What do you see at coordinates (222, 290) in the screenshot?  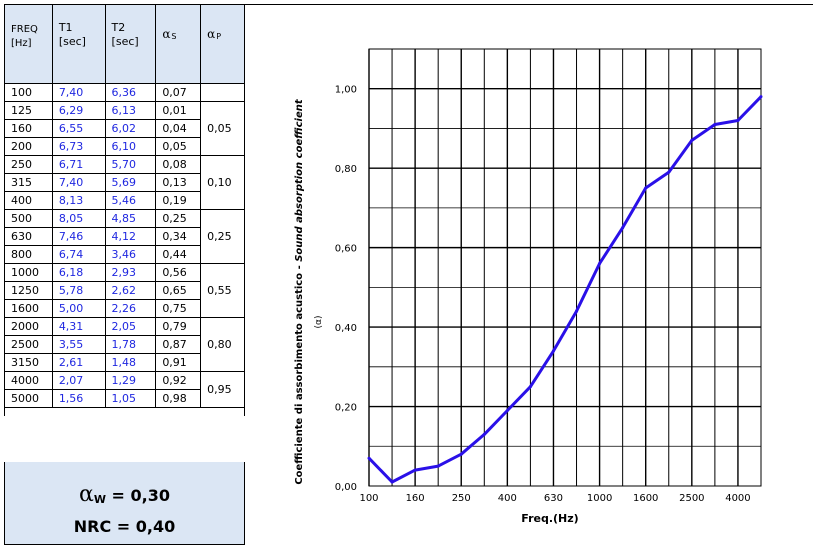 I see `alpha-p-cell: 0,55` at bounding box center [222, 290].